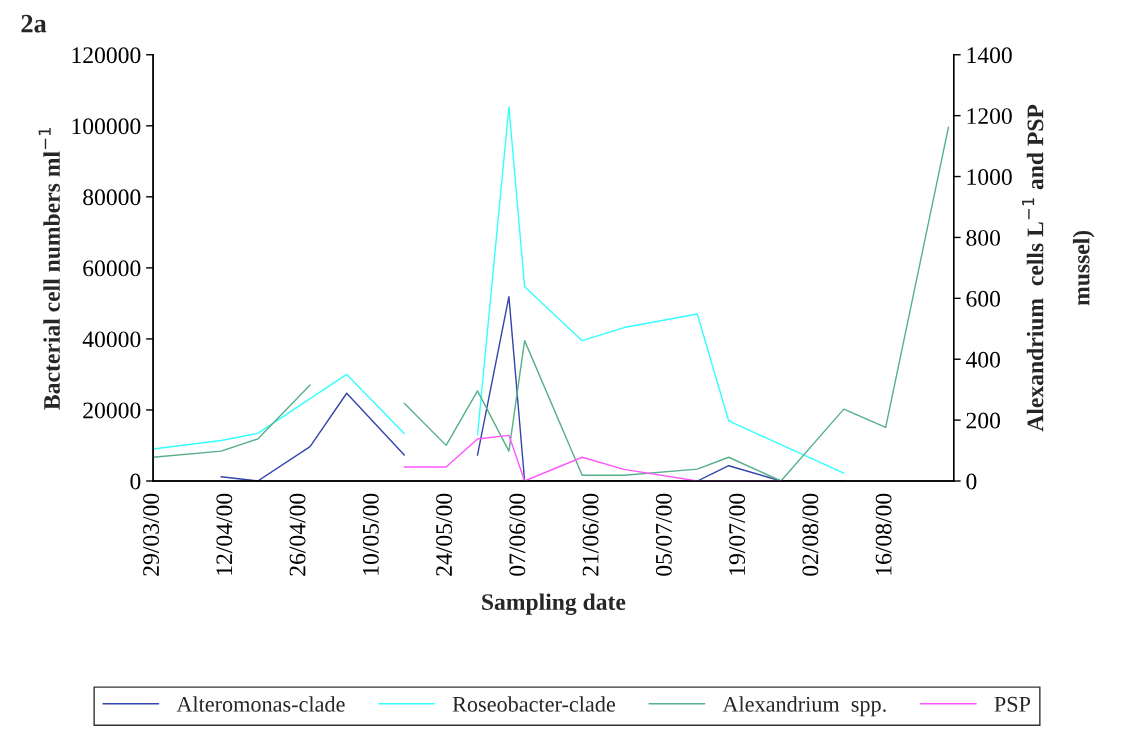 The image size is (1134, 740). What do you see at coordinates (989, 55) in the screenshot?
I see `y2-tick-label: 1400` at bounding box center [989, 55].